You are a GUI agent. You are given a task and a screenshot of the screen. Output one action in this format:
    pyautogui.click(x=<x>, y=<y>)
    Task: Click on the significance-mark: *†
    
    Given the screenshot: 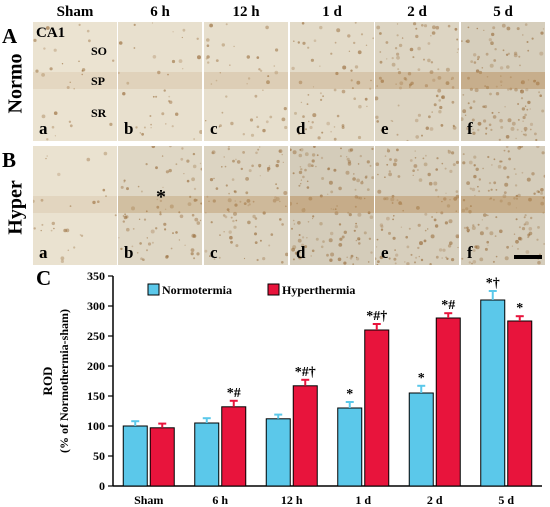 What is the action you would take?
    pyautogui.click(x=493, y=283)
    